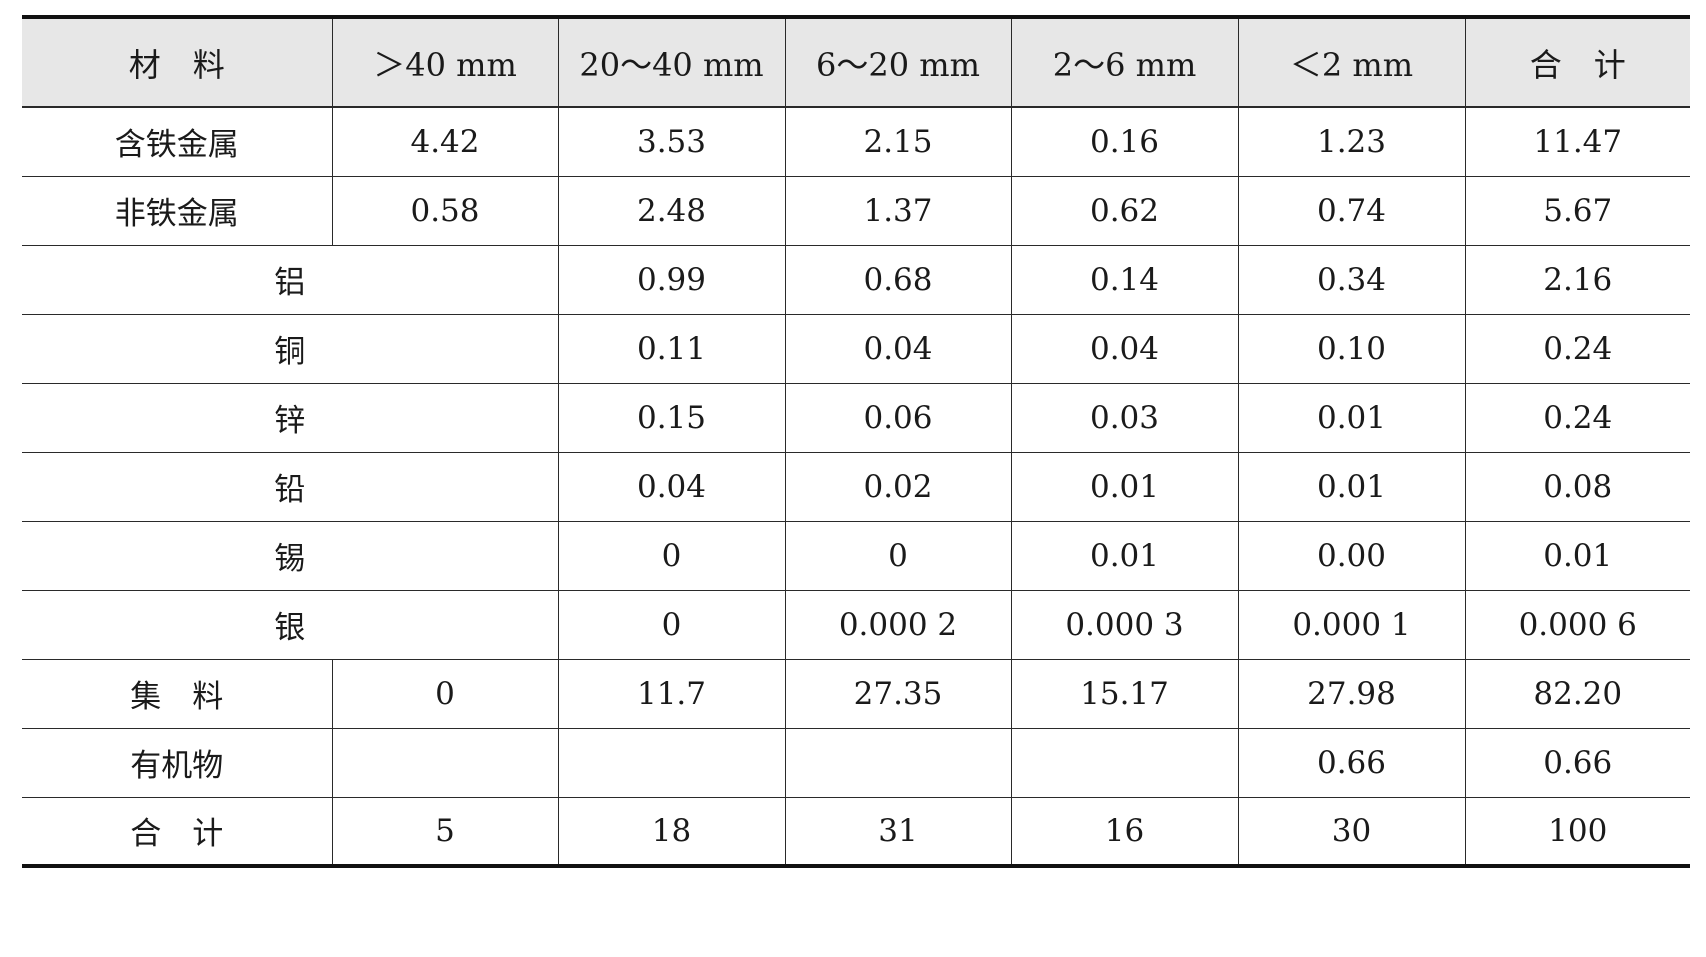 Image resolution: width=1706 pixels, height=957 pixels. What do you see at coordinates (897, 280) in the screenshot?
I see `table-cell: 0.68` at bounding box center [897, 280].